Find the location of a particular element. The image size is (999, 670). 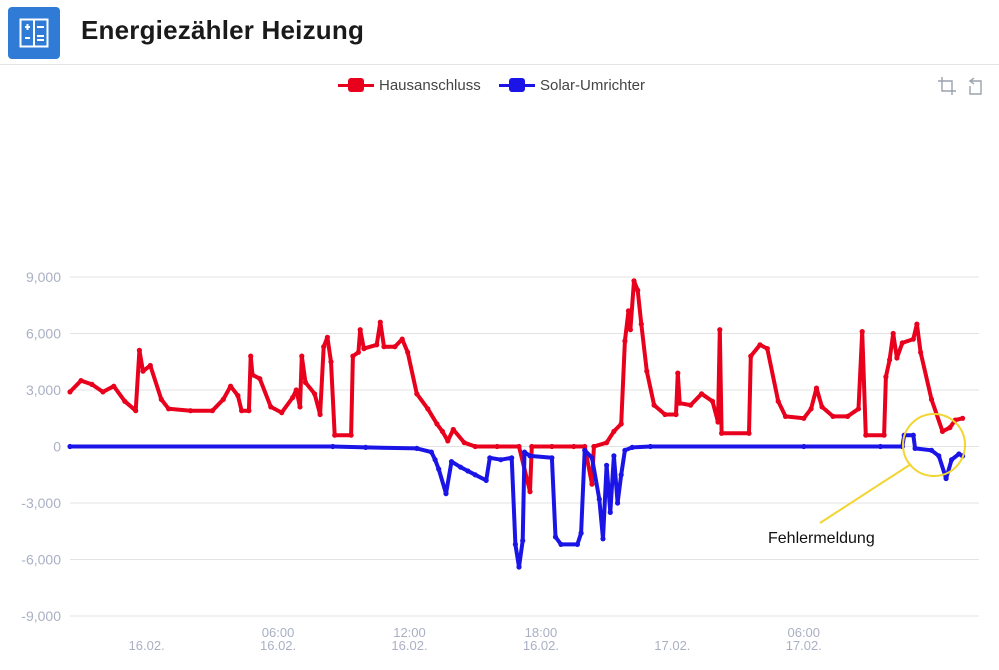

zoom-select-icon is located at coordinates (947, 86).